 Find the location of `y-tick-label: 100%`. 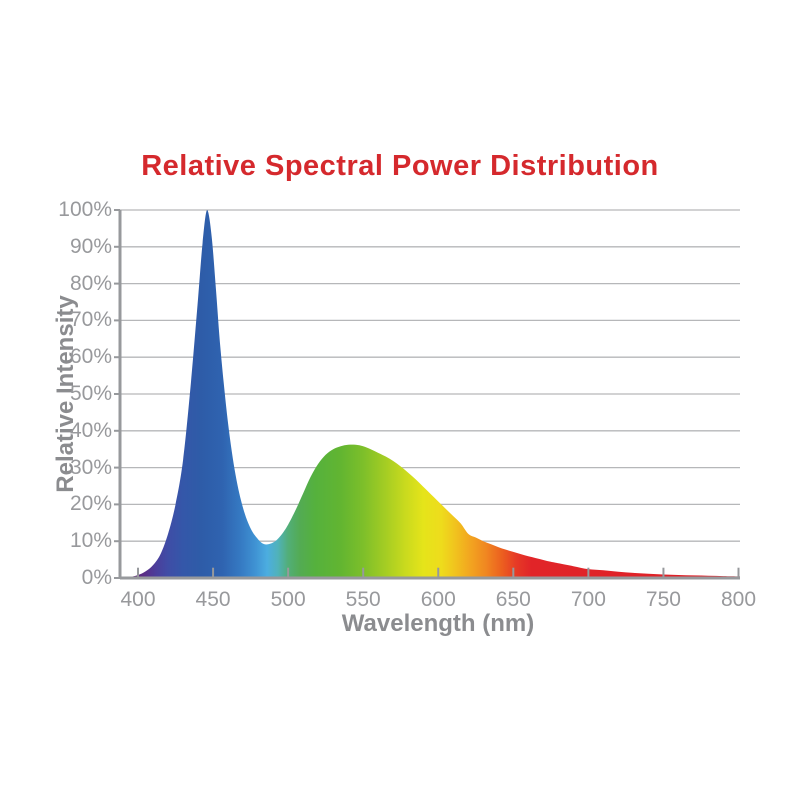

y-tick-label: 100% is located at coordinates (85, 209).